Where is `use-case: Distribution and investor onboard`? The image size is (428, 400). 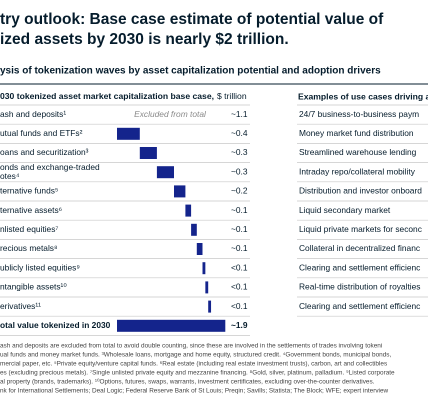
use-case: Distribution and investor onboard is located at coordinates (360, 191).